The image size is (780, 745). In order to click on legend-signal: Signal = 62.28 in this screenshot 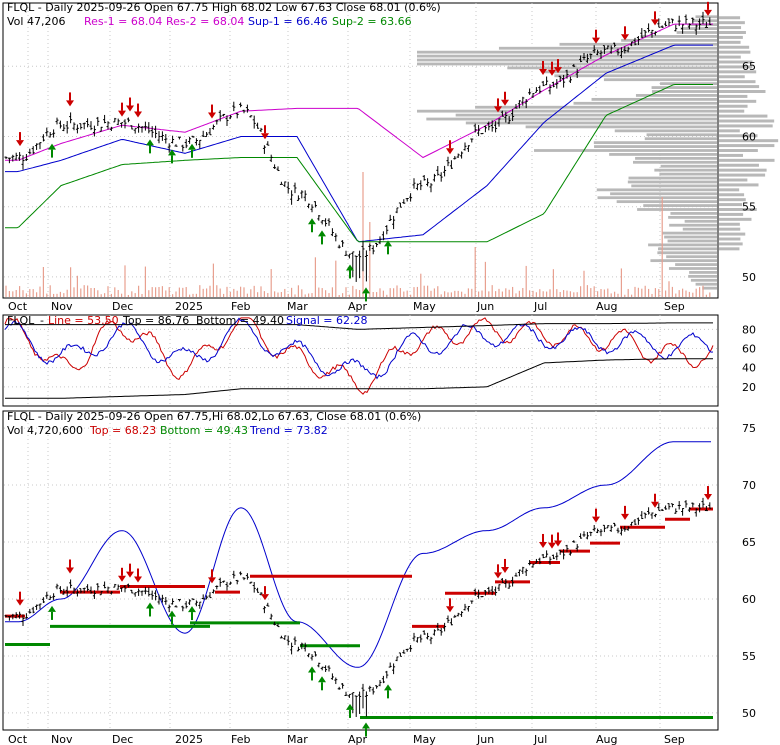, I will do `click(327, 320)`.